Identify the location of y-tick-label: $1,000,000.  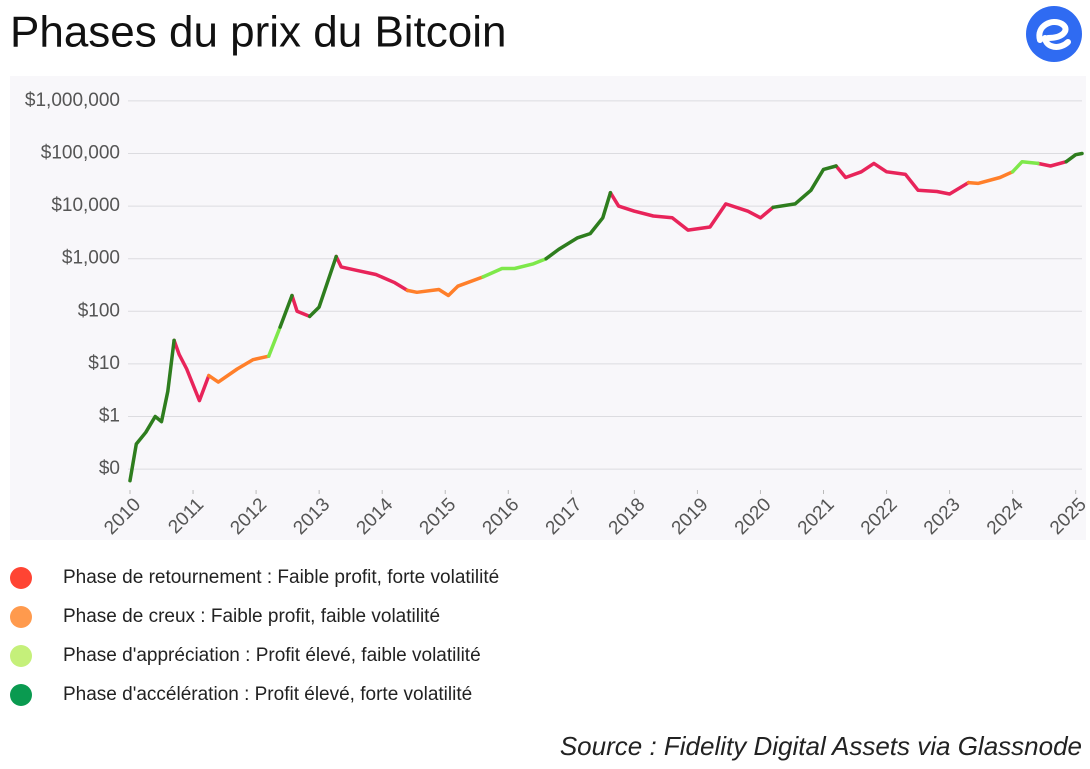
(72, 100).